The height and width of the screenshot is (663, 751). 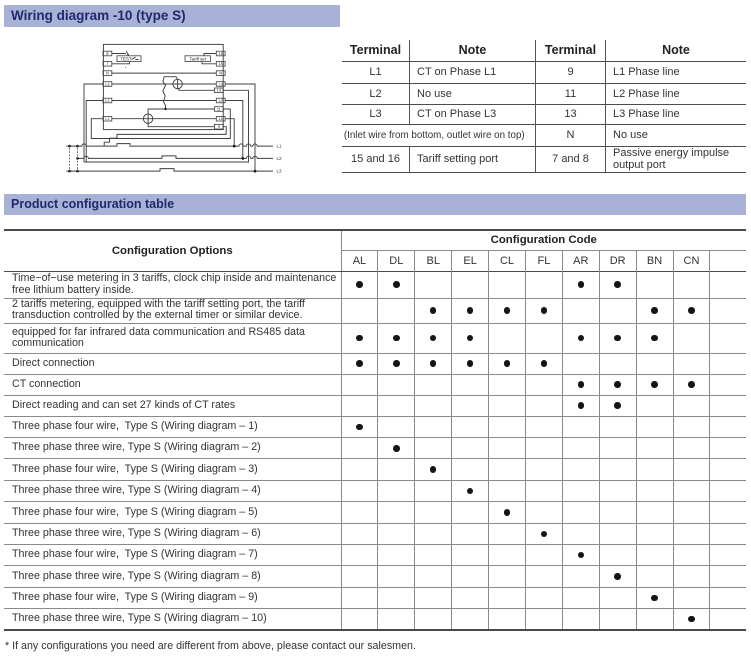 I want to click on svg-text: TEST, so click(x=126, y=59).